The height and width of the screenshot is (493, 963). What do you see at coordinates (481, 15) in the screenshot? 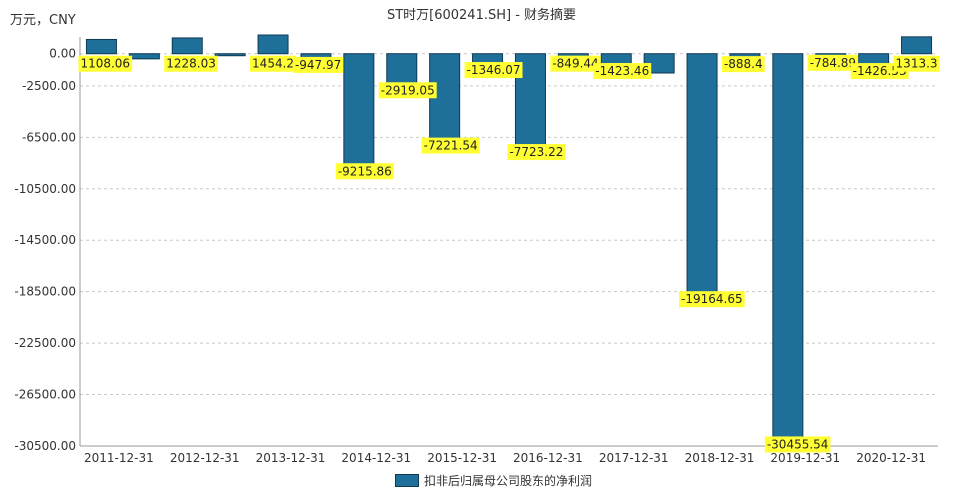
I see `chart-title: ST时万[600241.SH] - 财务摘要` at bounding box center [481, 15].